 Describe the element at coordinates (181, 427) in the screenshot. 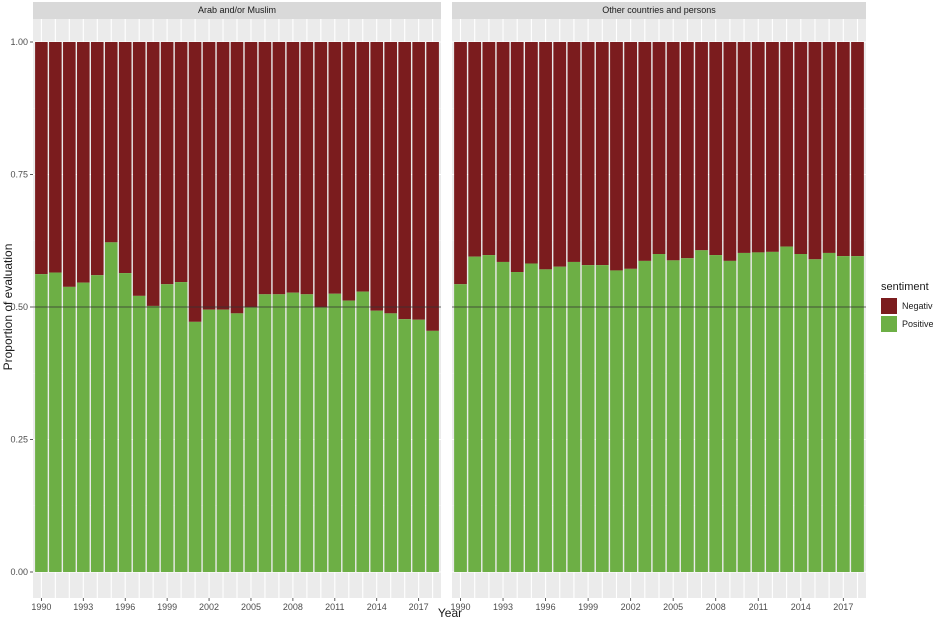

I see `bar-positive-2000` at that location.